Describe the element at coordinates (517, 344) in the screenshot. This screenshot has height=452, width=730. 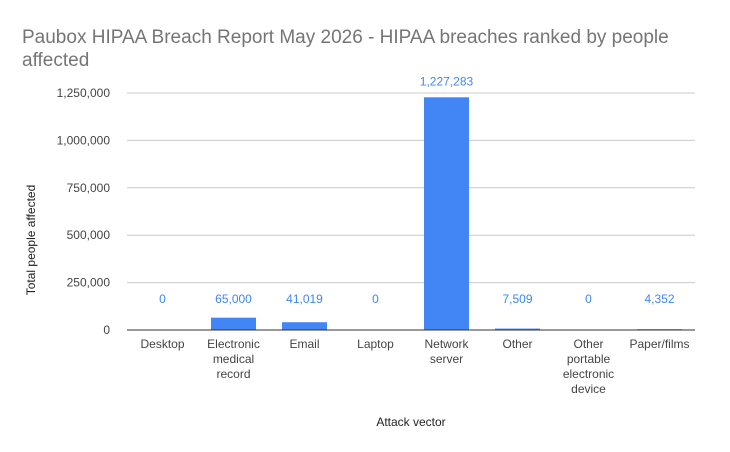
I see `x-tick-label: Other` at that location.